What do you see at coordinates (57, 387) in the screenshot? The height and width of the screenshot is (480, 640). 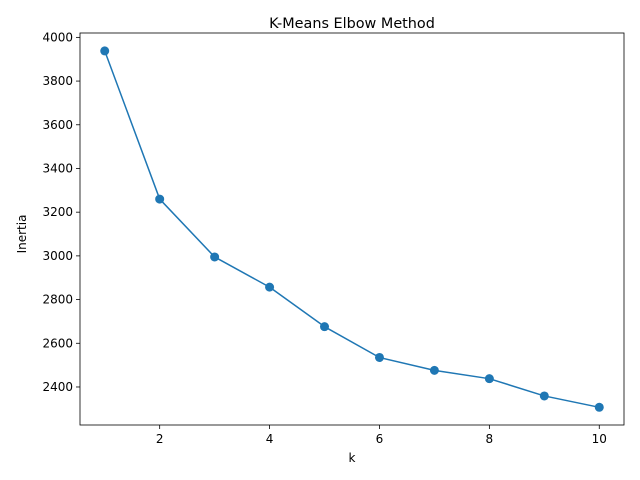 I see `y-tick-label: 2400` at bounding box center [57, 387].